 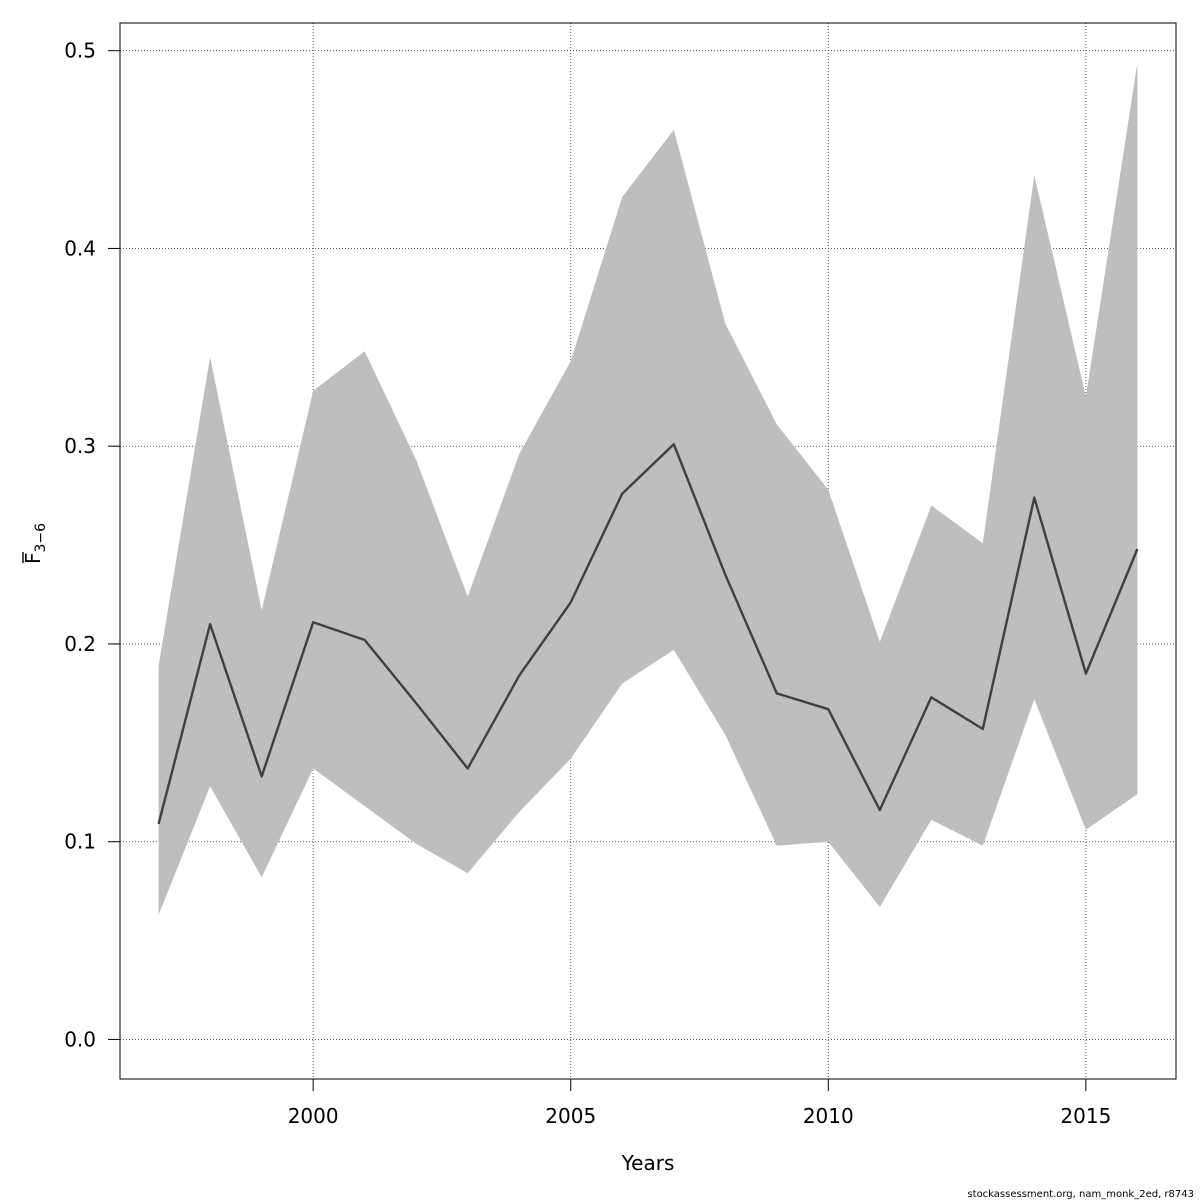 I want to click on y-tick-label: 0.4, so click(x=80, y=248).